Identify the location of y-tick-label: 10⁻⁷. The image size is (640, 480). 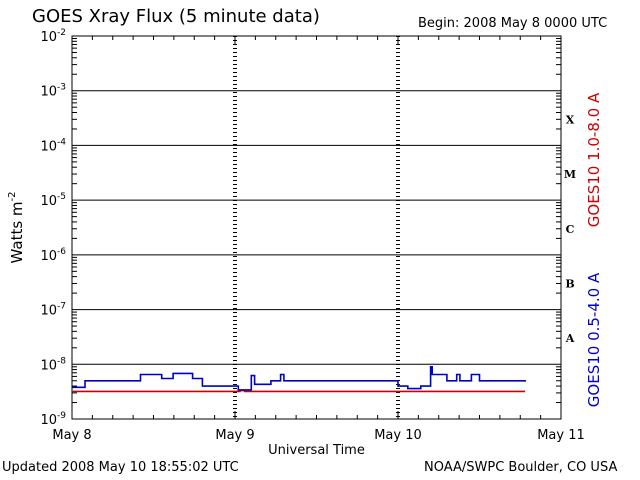
(53, 310).